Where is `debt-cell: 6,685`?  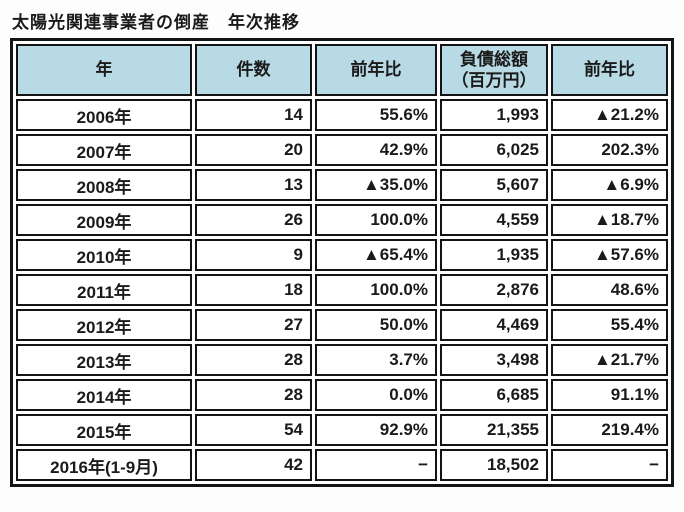
debt-cell: 6,685 is located at coordinates (494, 395).